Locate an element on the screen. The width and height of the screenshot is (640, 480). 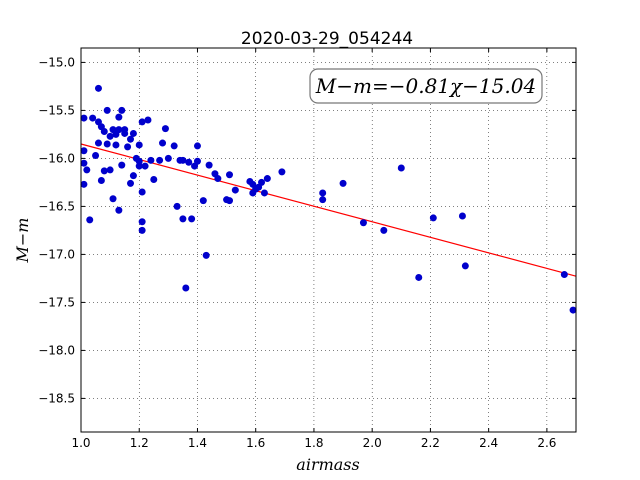
y-tick-label: −18.5 is located at coordinates (56, 398).